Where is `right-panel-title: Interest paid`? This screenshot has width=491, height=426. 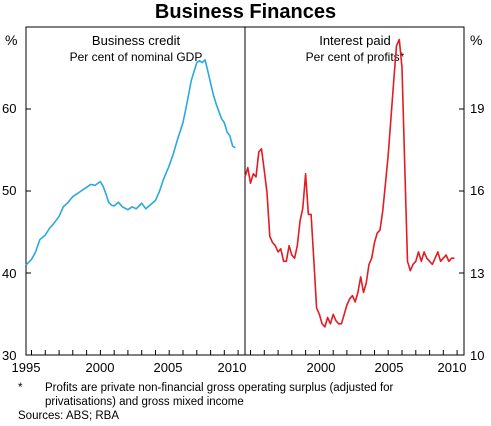 right-panel-title: Interest paid is located at coordinates (355, 40).